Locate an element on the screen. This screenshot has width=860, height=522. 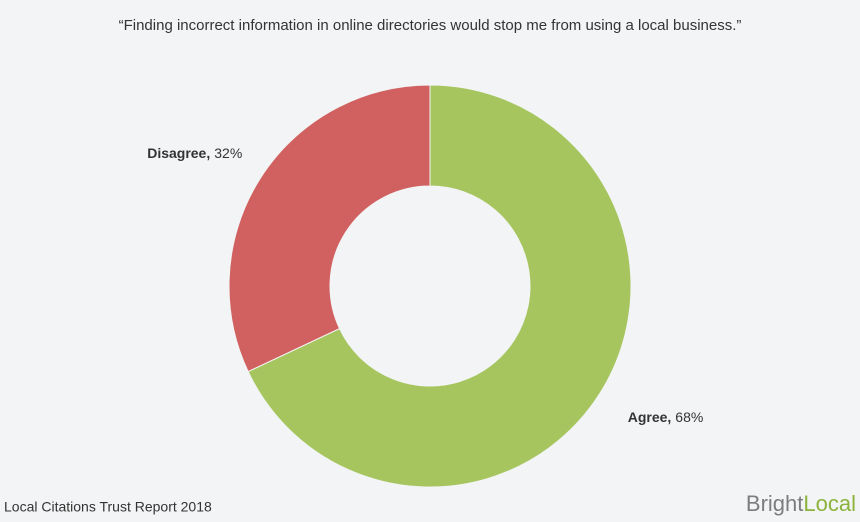
data-label: Disagree, 32% is located at coordinates (194, 153).